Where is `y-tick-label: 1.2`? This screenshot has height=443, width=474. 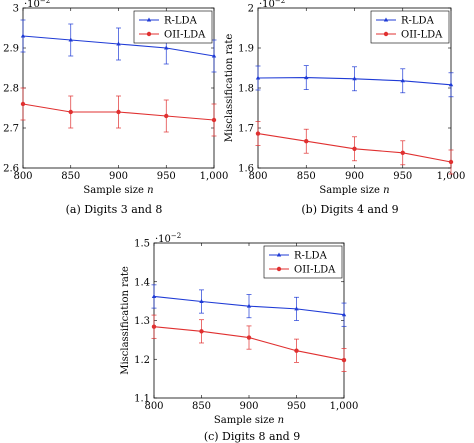
y-tick-label: 1.2 is located at coordinates (142, 360).